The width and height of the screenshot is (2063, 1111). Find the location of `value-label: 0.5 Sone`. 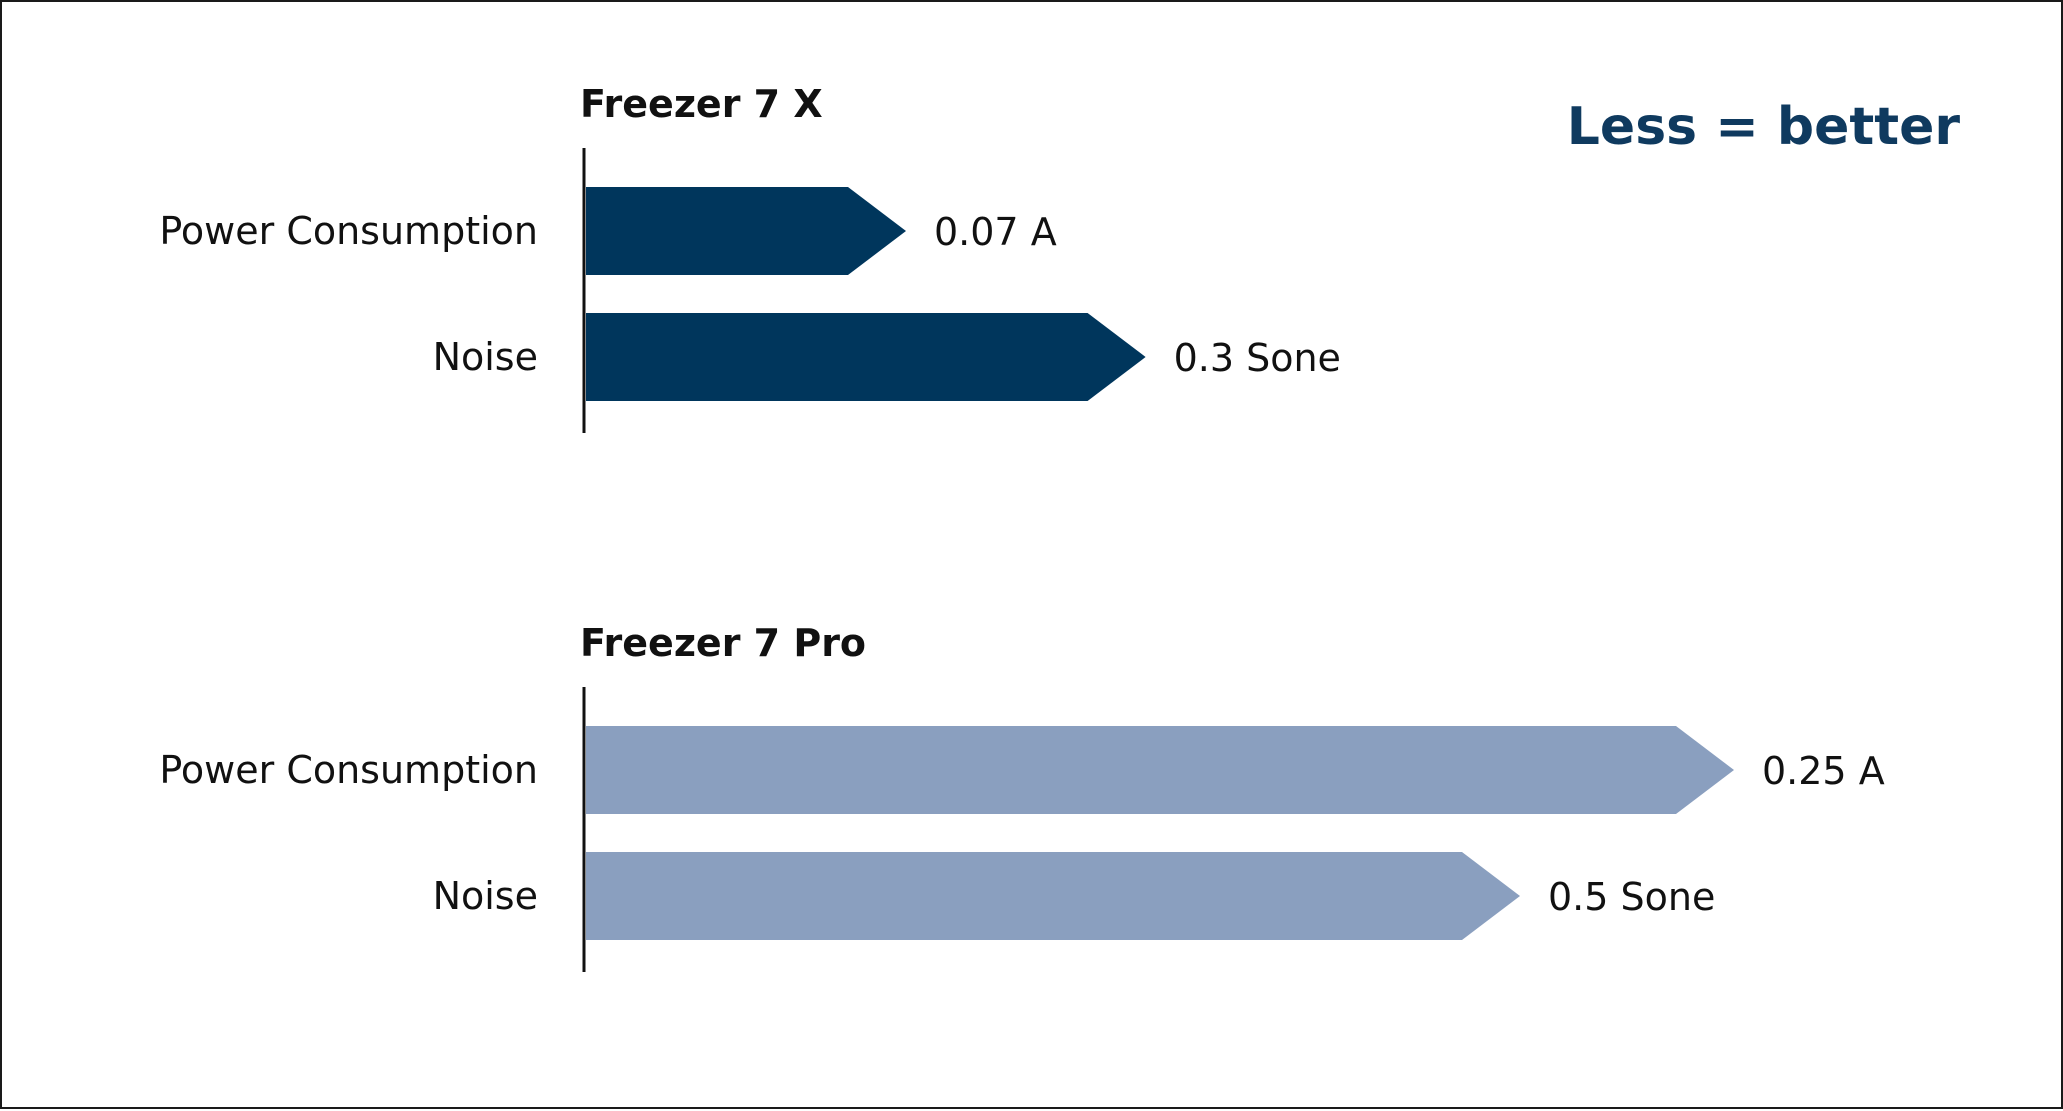

value-label: 0.5 Sone is located at coordinates (1631, 897).